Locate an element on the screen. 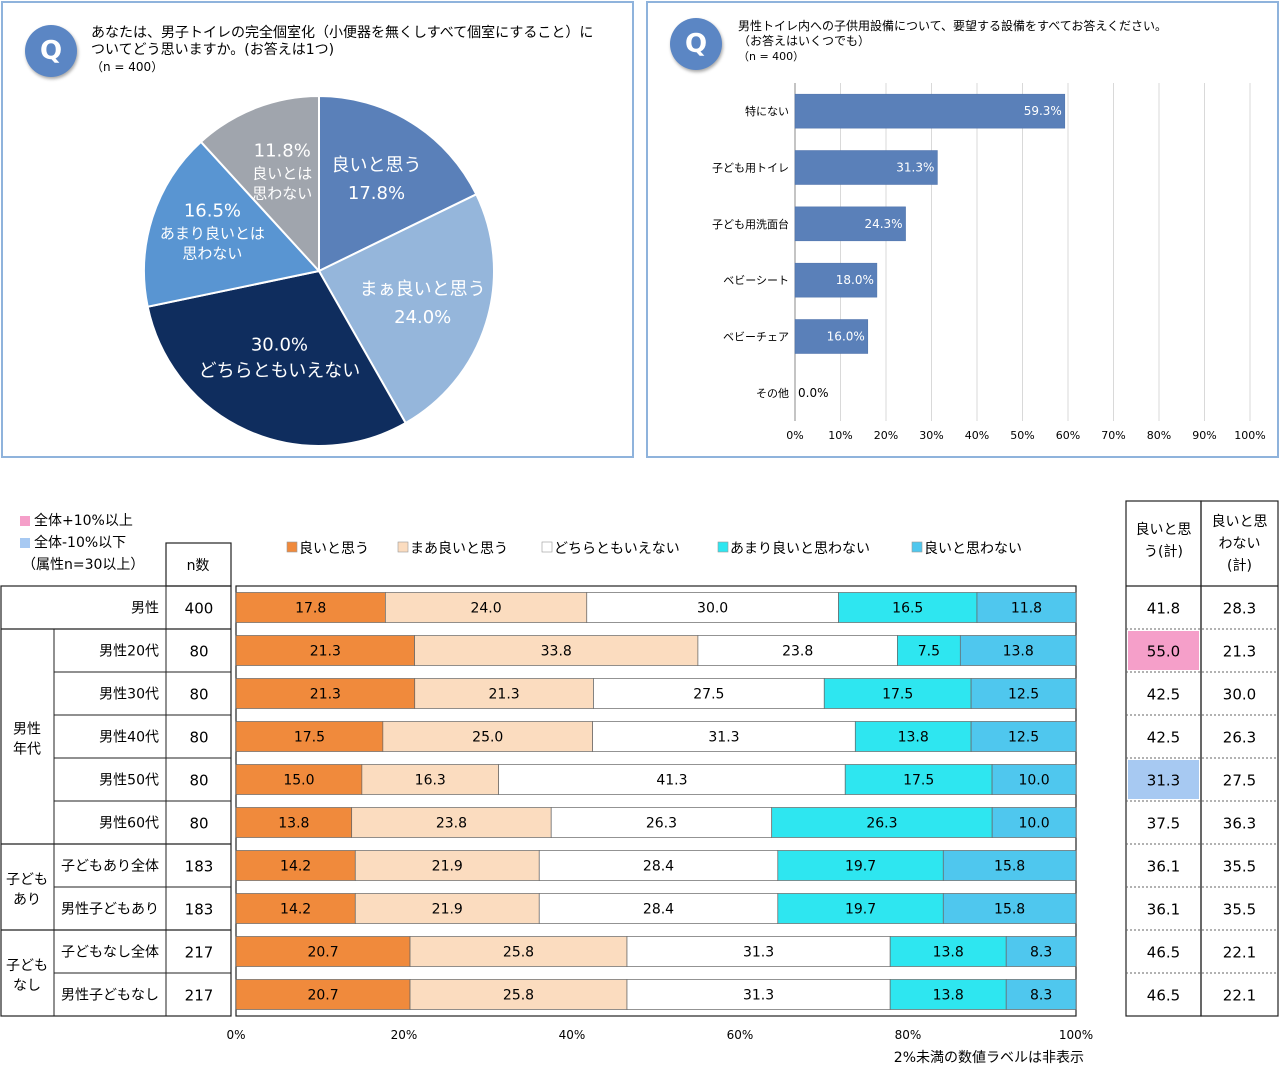 The height and width of the screenshot is (1070, 1280). group-label: 男性 is located at coordinates (27, 730).